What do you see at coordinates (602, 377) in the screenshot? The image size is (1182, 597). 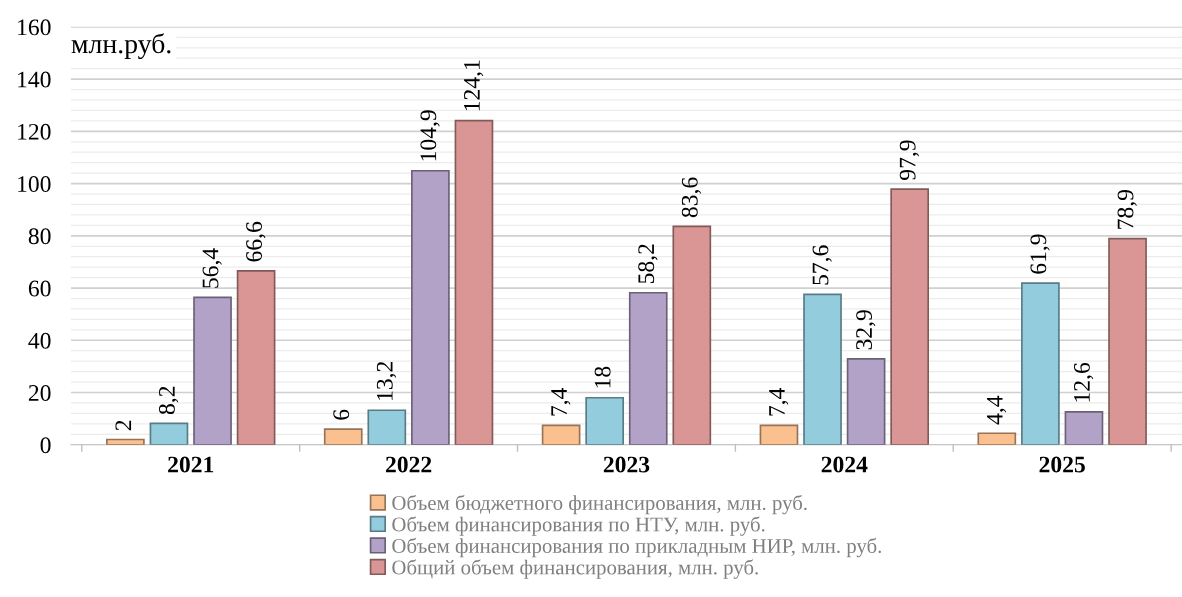 I see `data-label: 18` at bounding box center [602, 377].